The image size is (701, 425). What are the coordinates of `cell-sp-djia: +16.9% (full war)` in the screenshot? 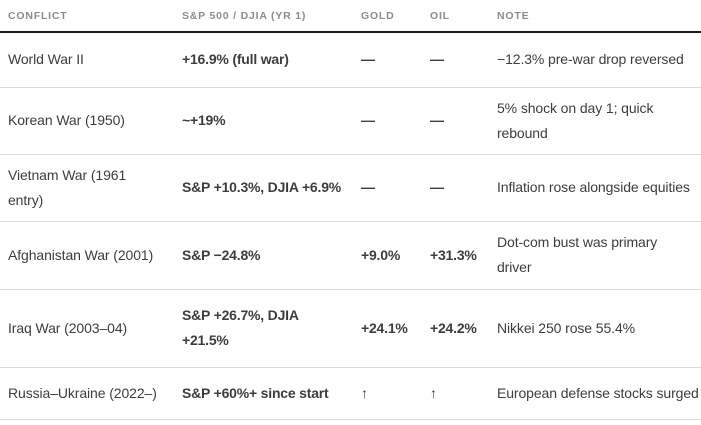 It's located at (263, 60).